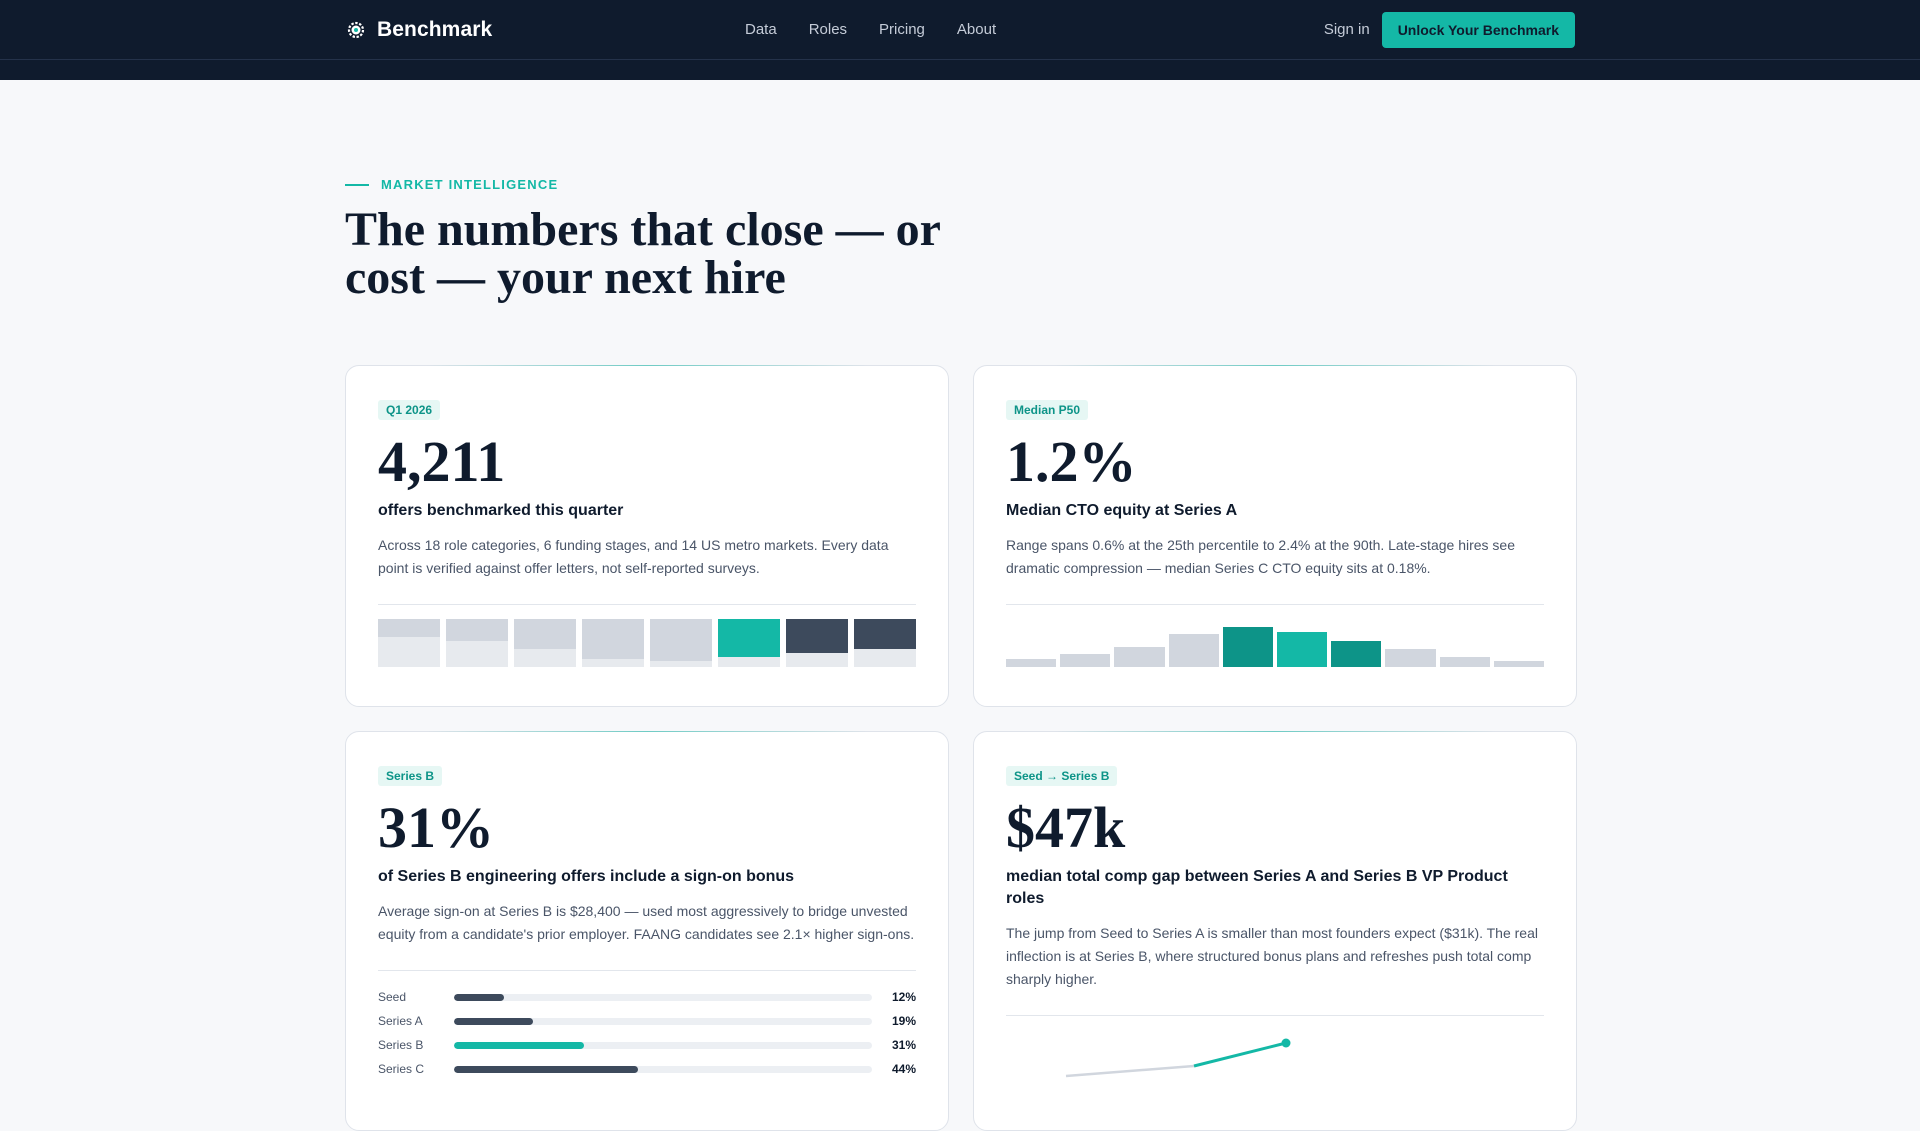 The width and height of the screenshot is (1920, 1131). What do you see at coordinates (903, 1069) in the screenshot?
I see `stage-value: 44%` at bounding box center [903, 1069].